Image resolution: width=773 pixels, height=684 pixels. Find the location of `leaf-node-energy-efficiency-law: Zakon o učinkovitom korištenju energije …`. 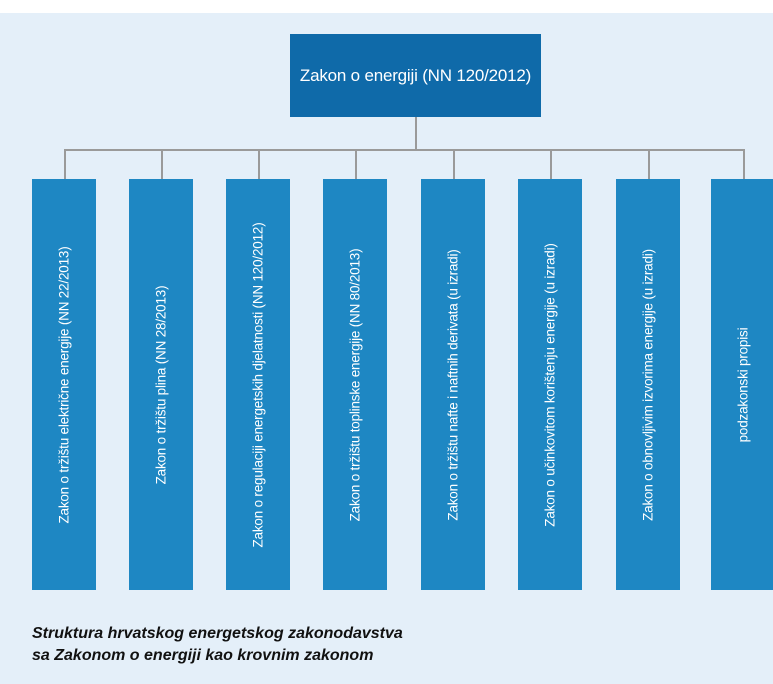

leaf-node-energy-efficiency-law: Zakon o učinkovitom korištenju energije … is located at coordinates (550, 384).